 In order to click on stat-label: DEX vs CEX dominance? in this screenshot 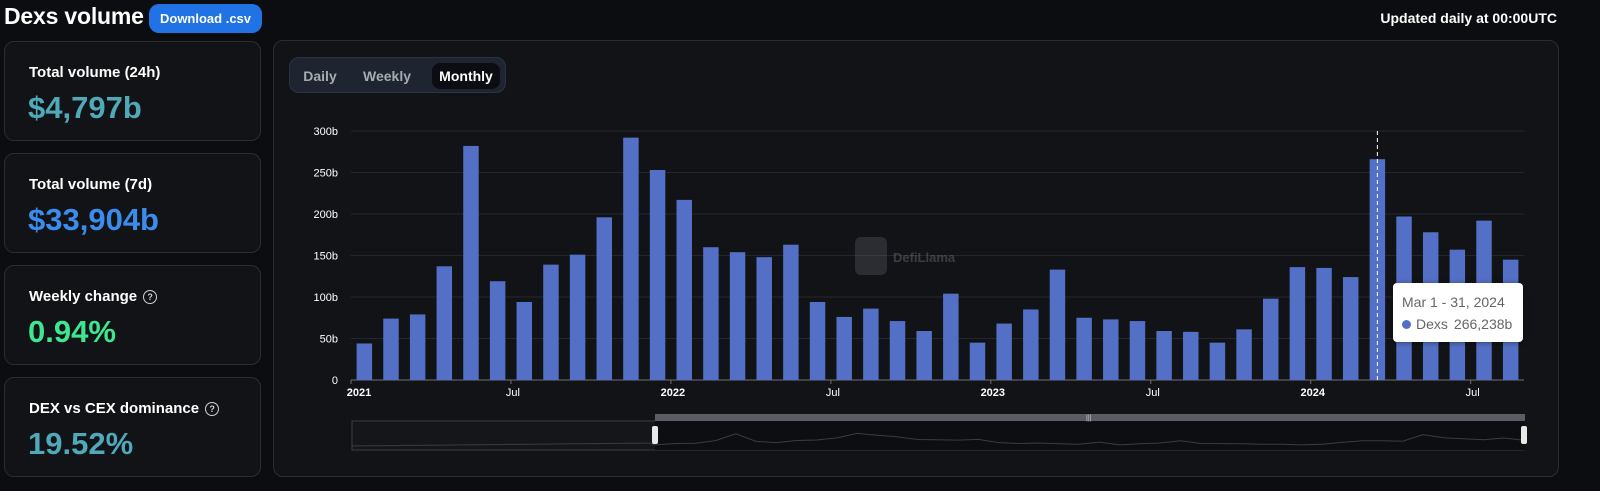, I will do `click(124, 408)`.